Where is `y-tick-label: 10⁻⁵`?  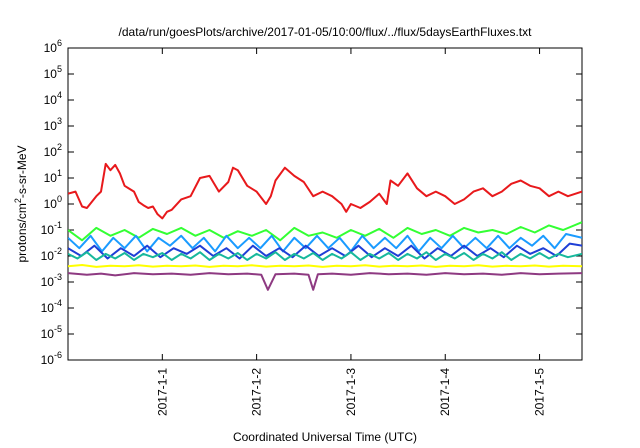
y-tick-label: 10⁻⁵ is located at coordinates (51, 332).